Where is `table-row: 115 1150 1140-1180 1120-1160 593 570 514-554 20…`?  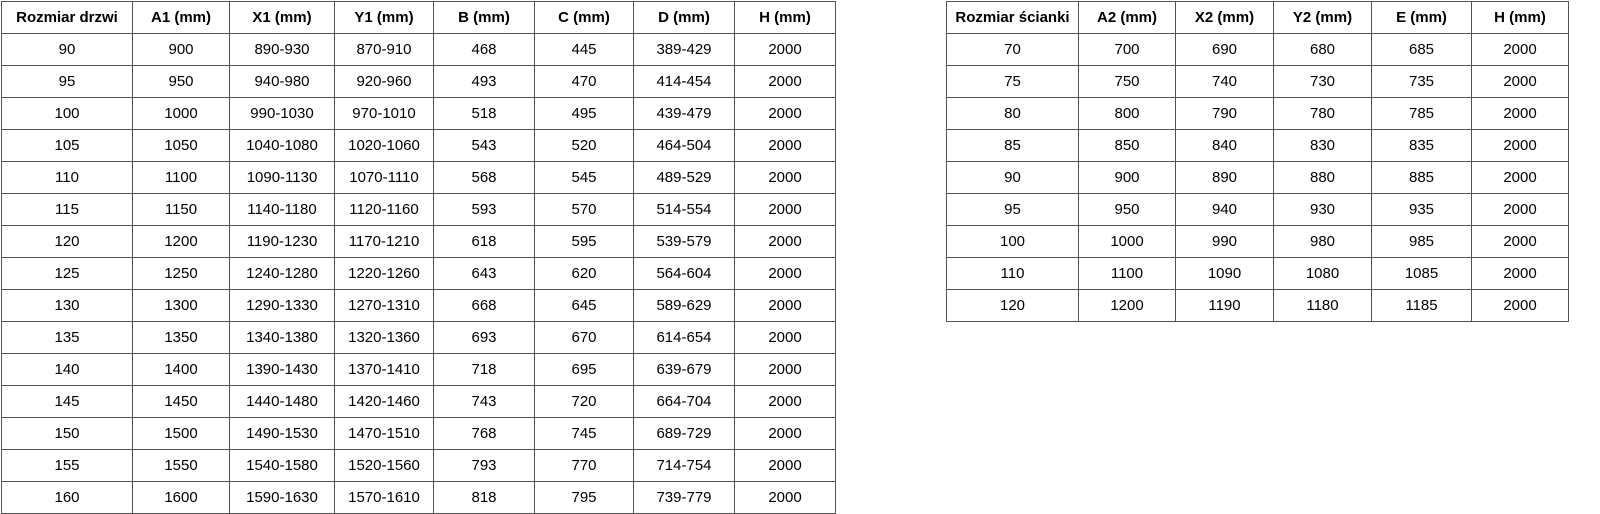
table-row: 115 1150 1140-1180 1120-1160 593 570 514-554 20… is located at coordinates (418, 209).